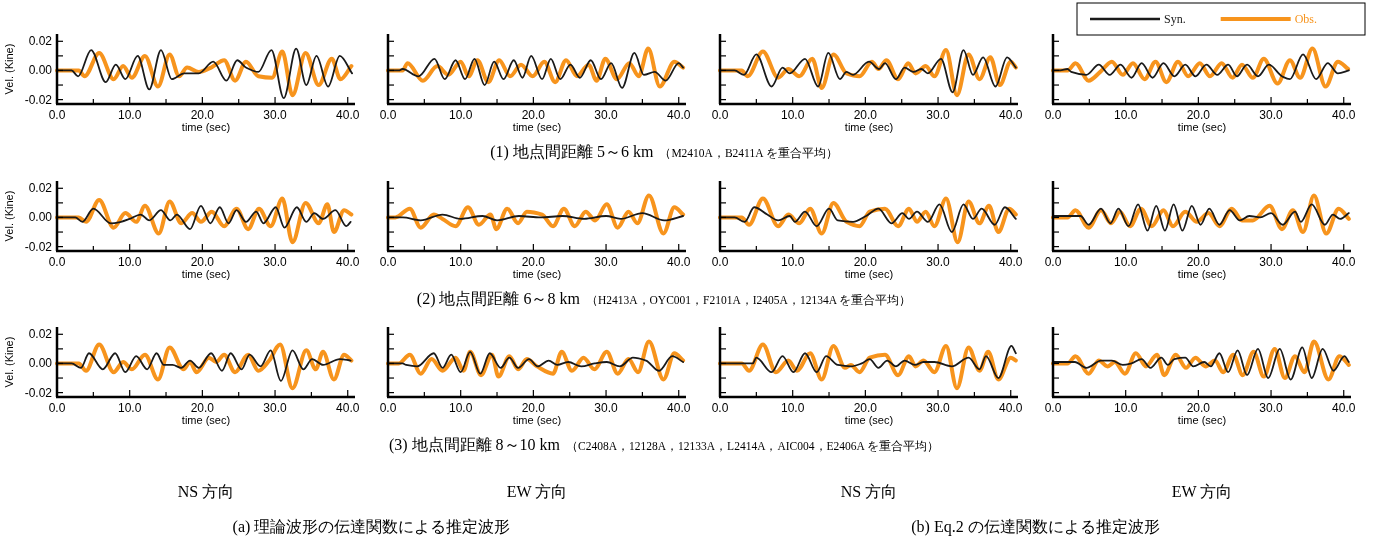  What do you see at coordinates (572, 152) in the screenshot?
I see `text: (1) 地点間距離 5～6 km` at bounding box center [572, 152].